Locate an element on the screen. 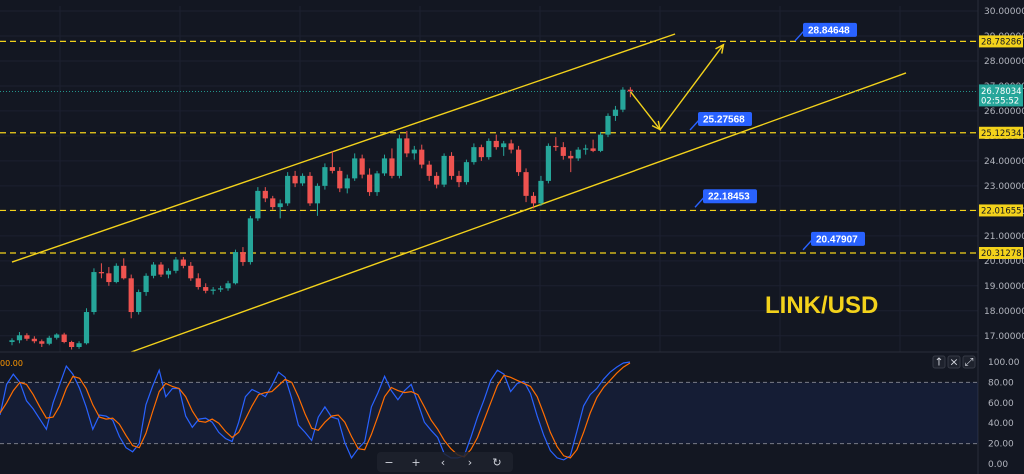 The height and width of the screenshot is (474, 1024). navigation-toolbar: − + ‹ › ↻ is located at coordinates (445, 462).